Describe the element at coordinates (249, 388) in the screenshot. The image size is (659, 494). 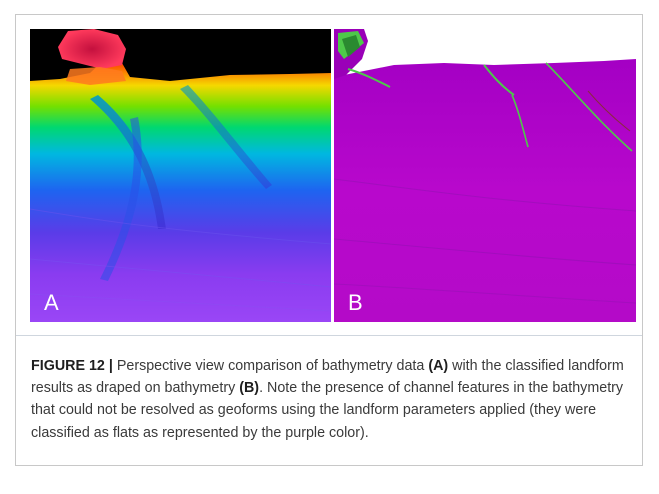
I see `caption-ref-b: (B)` at that location.